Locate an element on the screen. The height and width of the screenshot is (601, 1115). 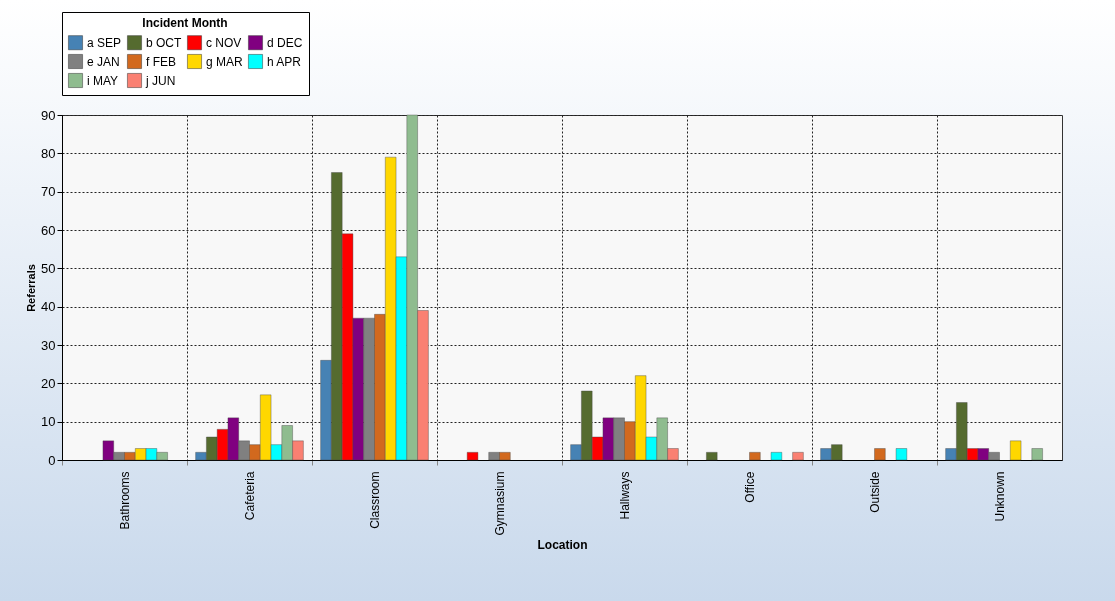
legend-label: i MAY is located at coordinates (103, 80).